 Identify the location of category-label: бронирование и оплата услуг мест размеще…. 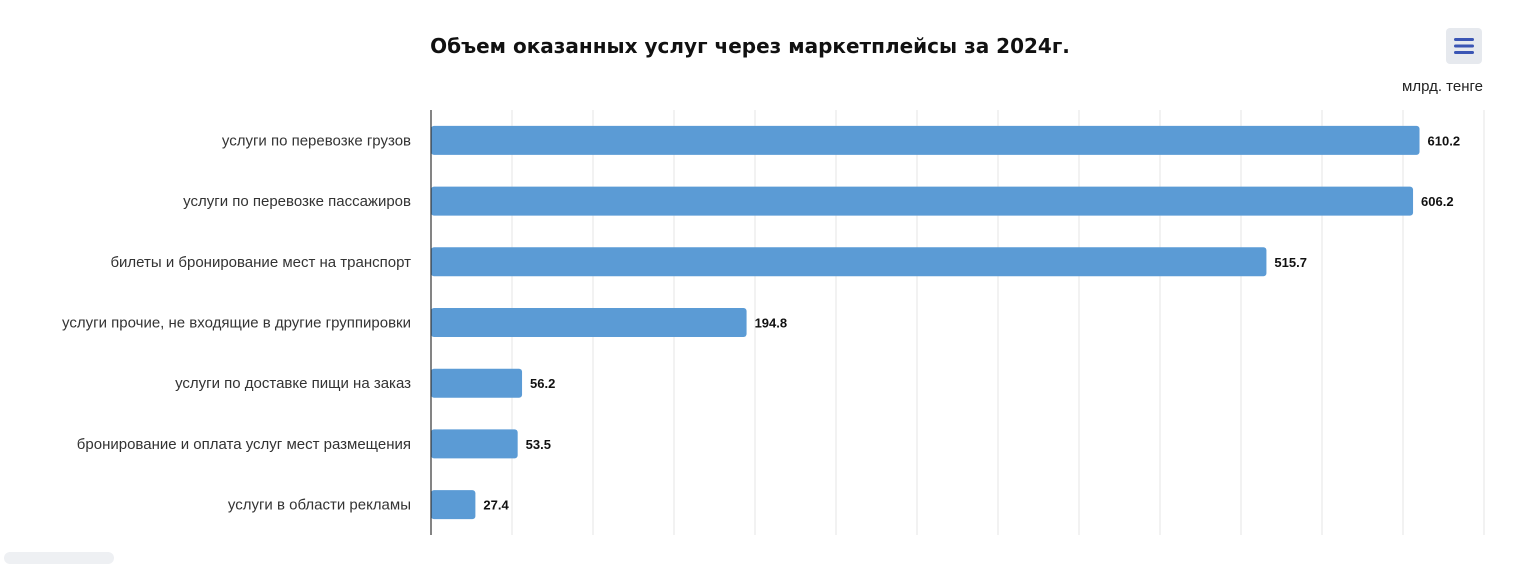
(244, 444).